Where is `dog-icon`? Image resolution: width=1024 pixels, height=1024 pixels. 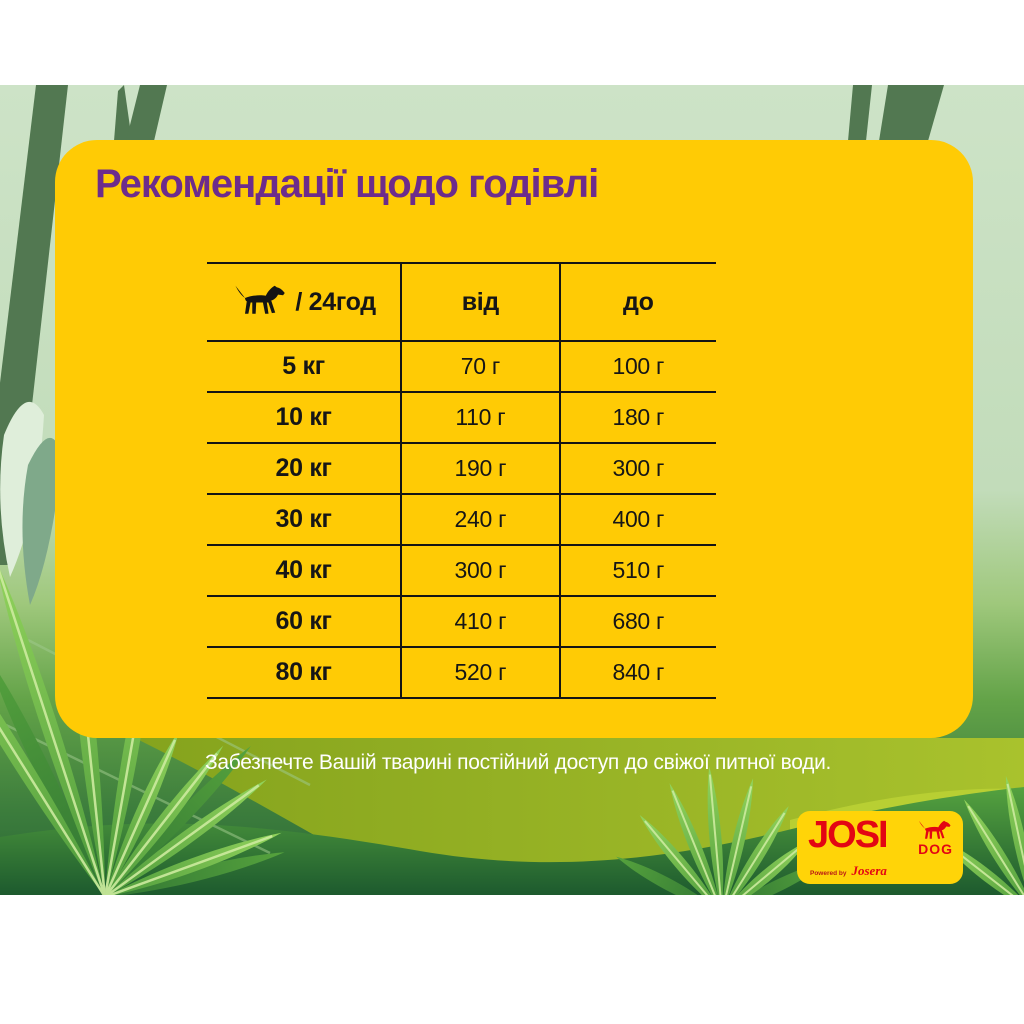
dog-icon is located at coordinates (260, 299).